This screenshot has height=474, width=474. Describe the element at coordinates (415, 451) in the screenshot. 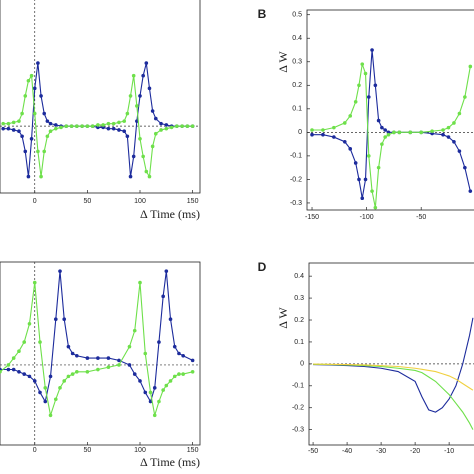

I see `x-tick-label: -20` at that location.